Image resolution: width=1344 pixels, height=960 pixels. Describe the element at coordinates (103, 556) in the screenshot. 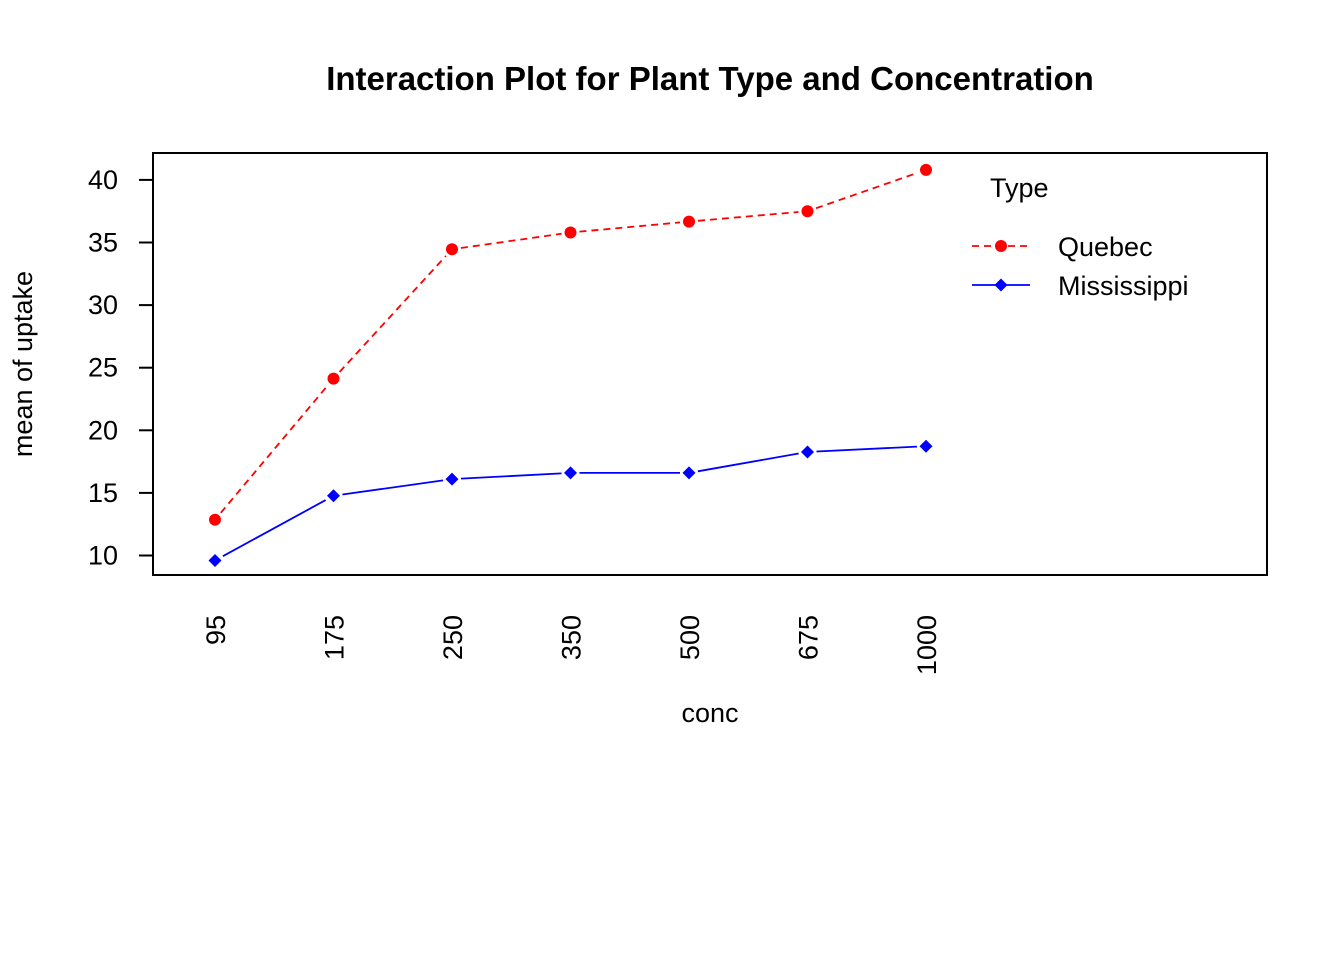

I see `y-tick-label: 10` at that location.